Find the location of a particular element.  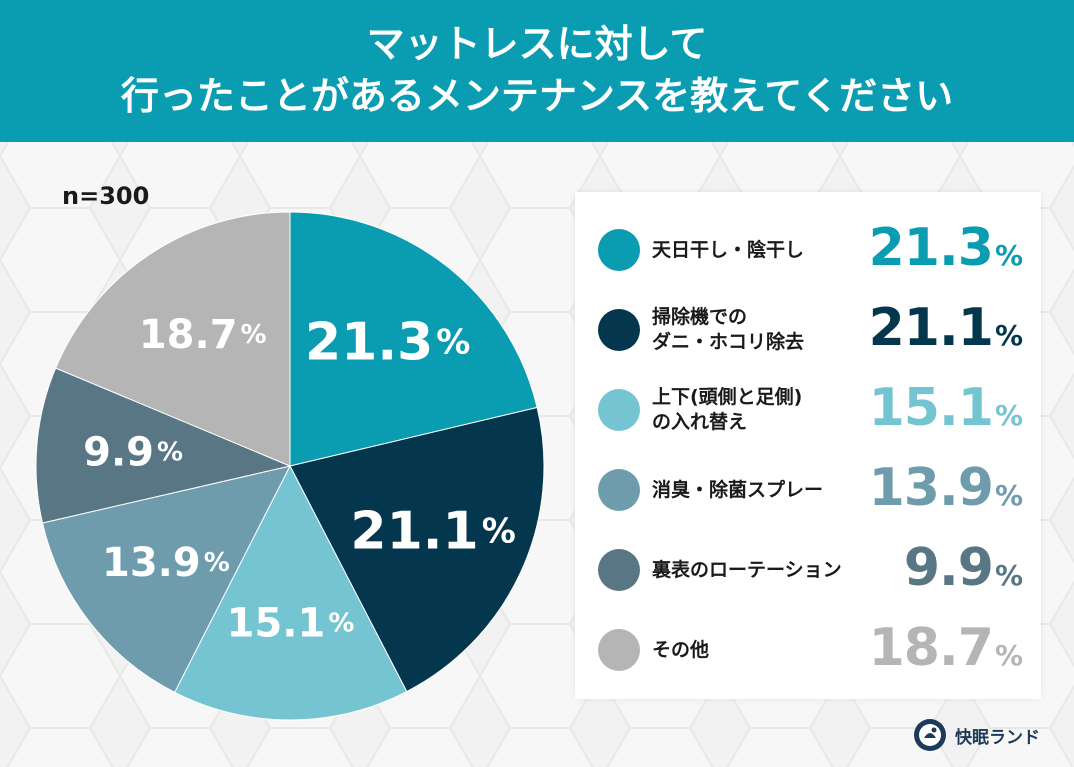

logo-text: 快眠ランド is located at coordinates (997, 737).